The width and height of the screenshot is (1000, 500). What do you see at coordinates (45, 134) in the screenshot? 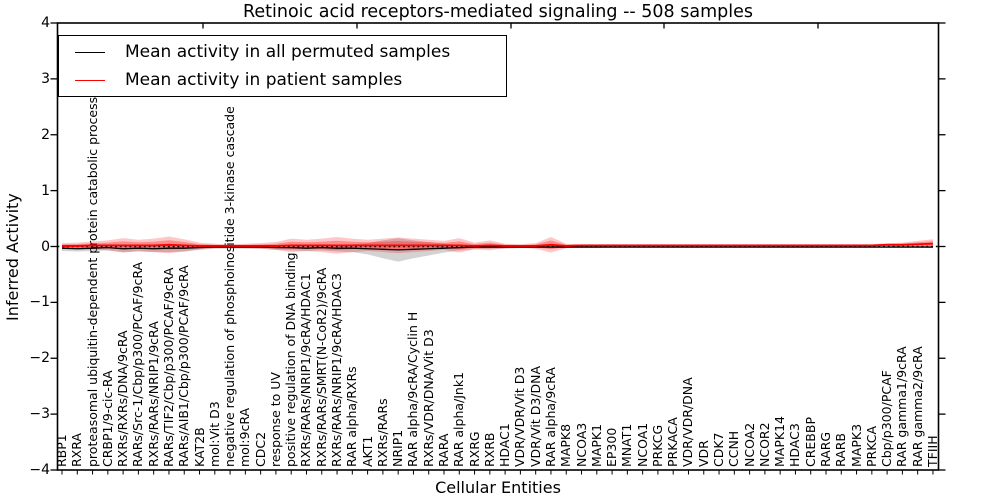
I see `y-tick-label: 2` at bounding box center [45, 134].